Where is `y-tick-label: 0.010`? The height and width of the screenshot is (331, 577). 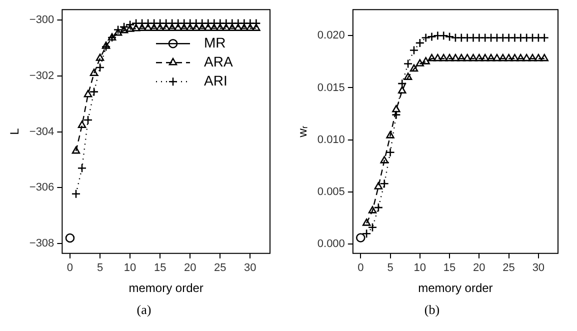
y-tick-label: 0.010 is located at coordinates (331, 140).